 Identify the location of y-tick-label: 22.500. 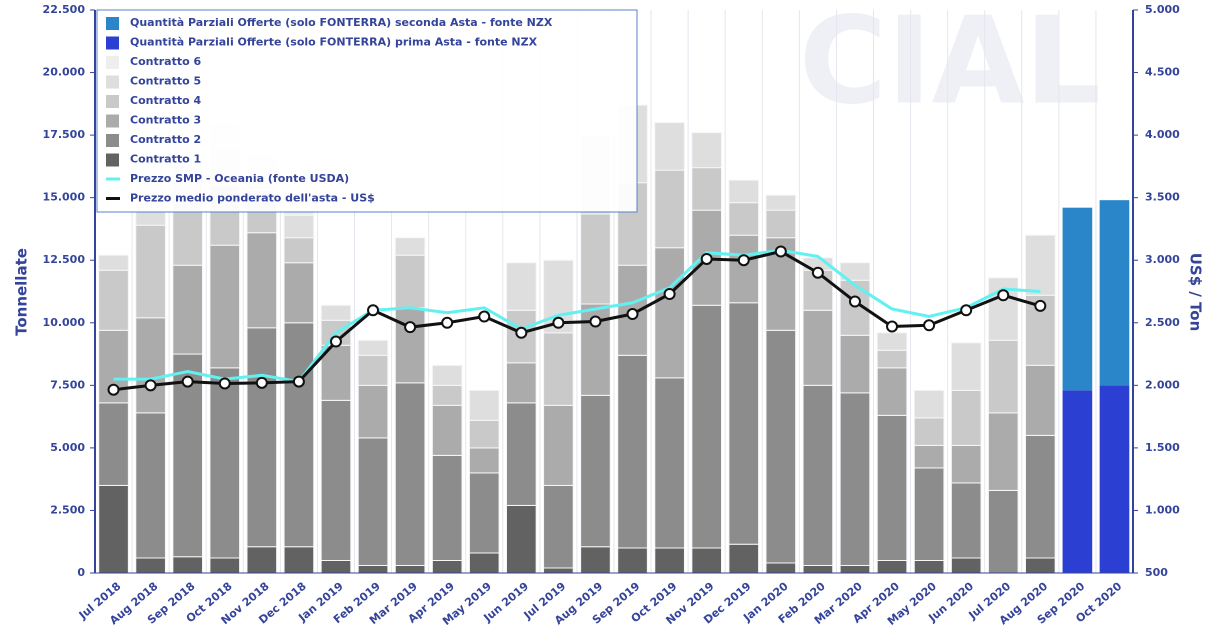
(64, 9).